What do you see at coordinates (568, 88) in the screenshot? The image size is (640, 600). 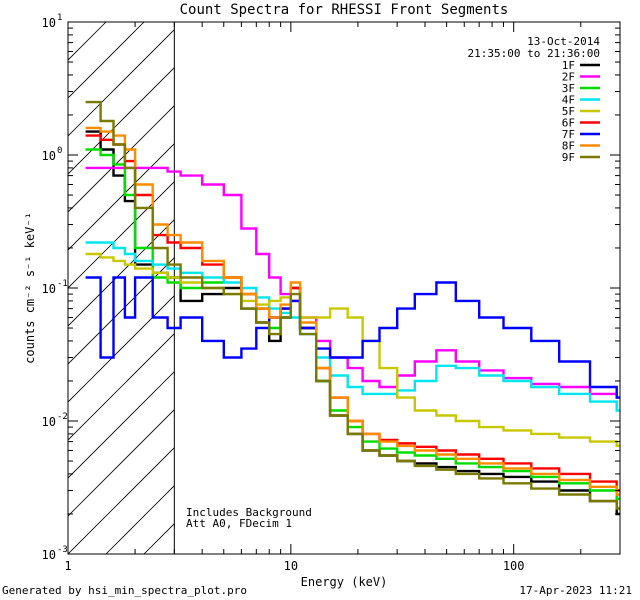 I see `legend-label-3f: 3F` at bounding box center [568, 88].